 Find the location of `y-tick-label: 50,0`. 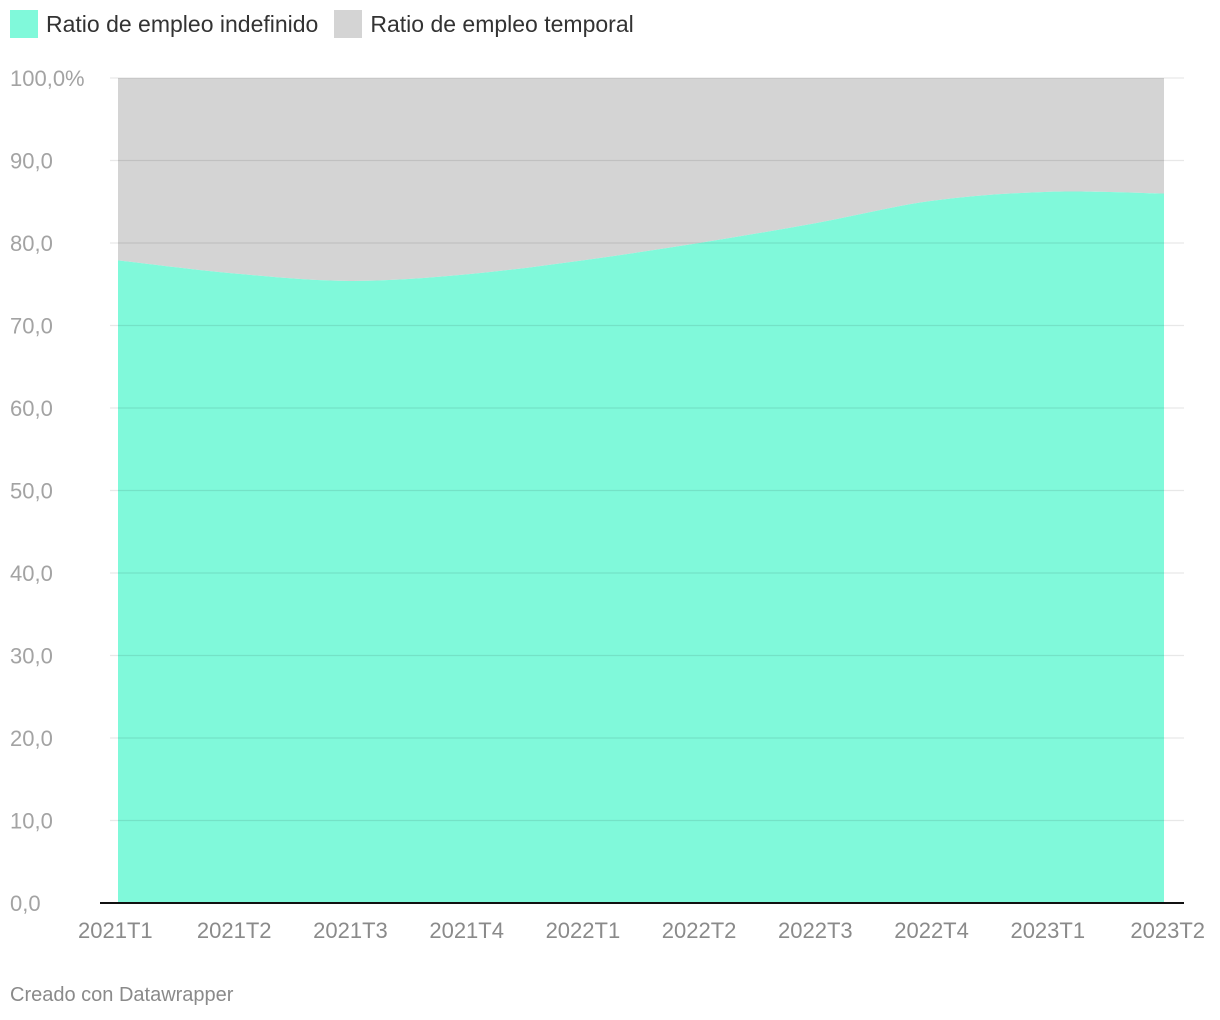

y-tick-label: 50,0 is located at coordinates (31, 491).